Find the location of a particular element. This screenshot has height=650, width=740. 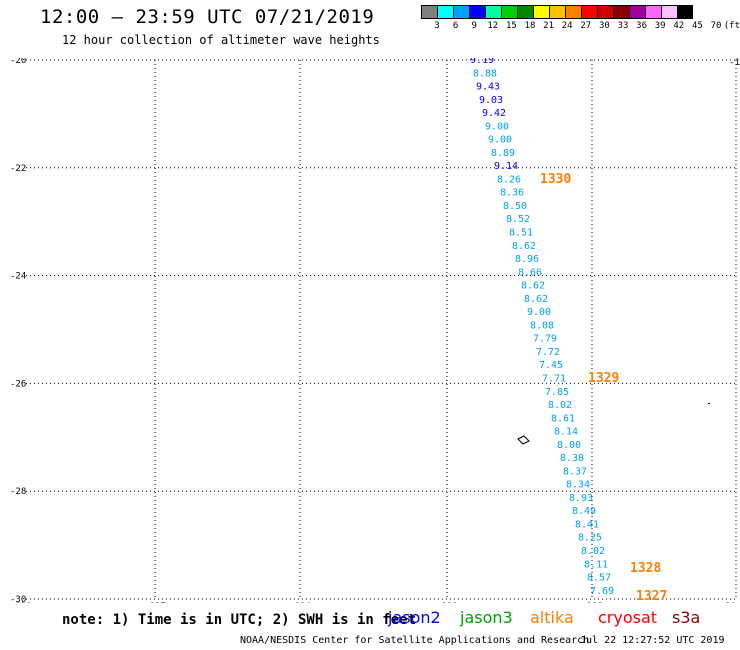

lat-label: -30 is located at coordinates (18, 599).